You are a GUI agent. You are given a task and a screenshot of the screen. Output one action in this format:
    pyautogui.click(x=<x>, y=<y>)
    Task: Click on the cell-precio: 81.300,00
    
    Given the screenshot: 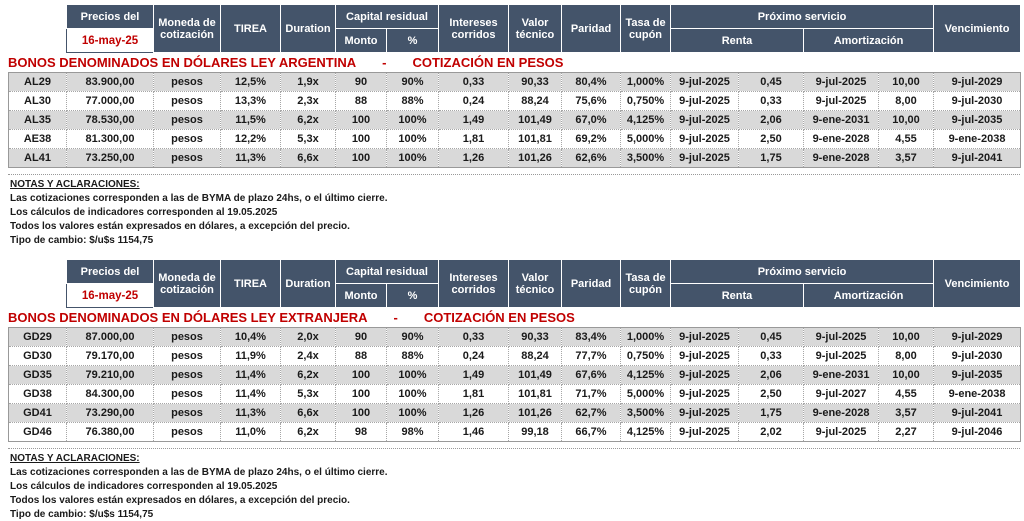 What is the action you would take?
    pyautogui.click(x=110, y=139)
    